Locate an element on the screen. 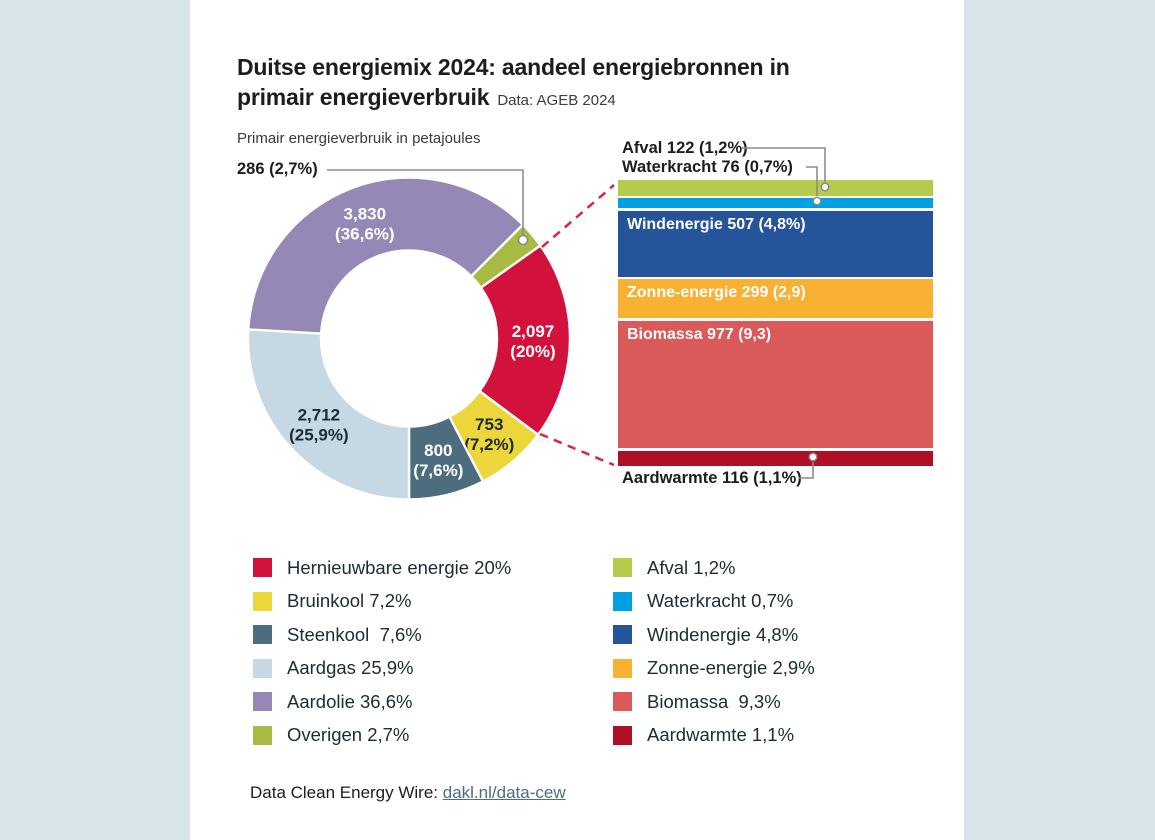  donut-label-aardgas: 2,712 (25,9%) is located at coordinates (319, 425).